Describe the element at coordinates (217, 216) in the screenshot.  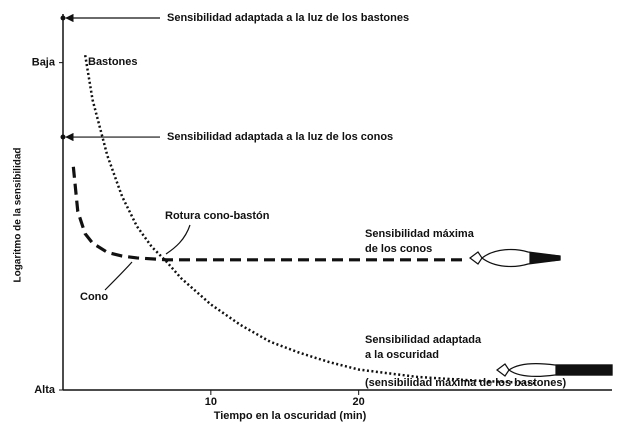
I see `annotation: Rotura cono-bastón` at that location.